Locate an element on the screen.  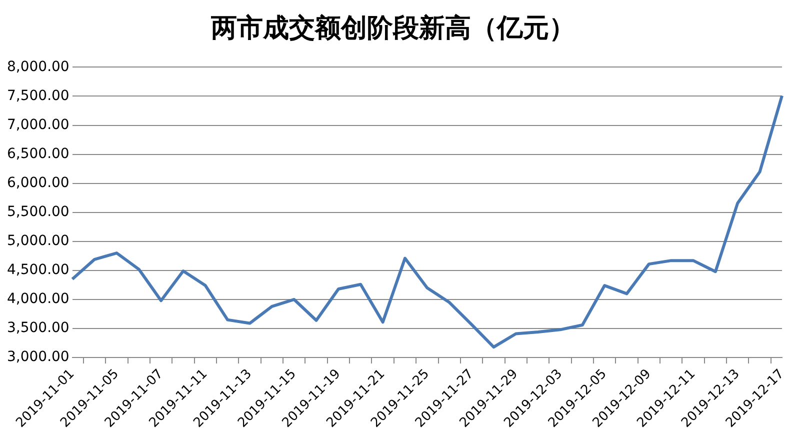
y-tick-label: 3,000.00 is located at coordinates (38, 357).